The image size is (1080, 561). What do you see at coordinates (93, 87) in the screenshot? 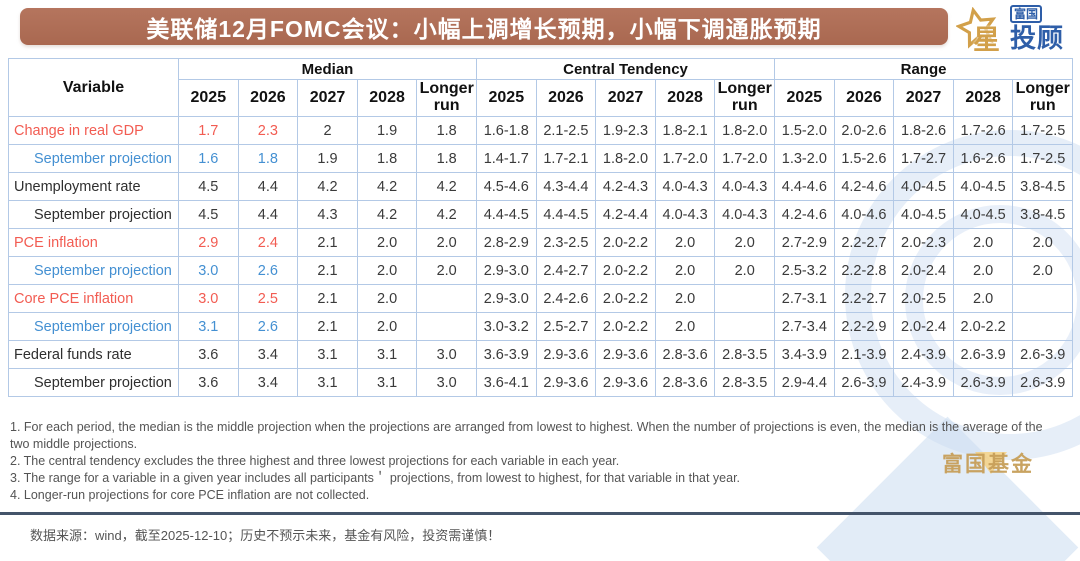
I see `variable-header: Variable` at bounding box center [93, 87].